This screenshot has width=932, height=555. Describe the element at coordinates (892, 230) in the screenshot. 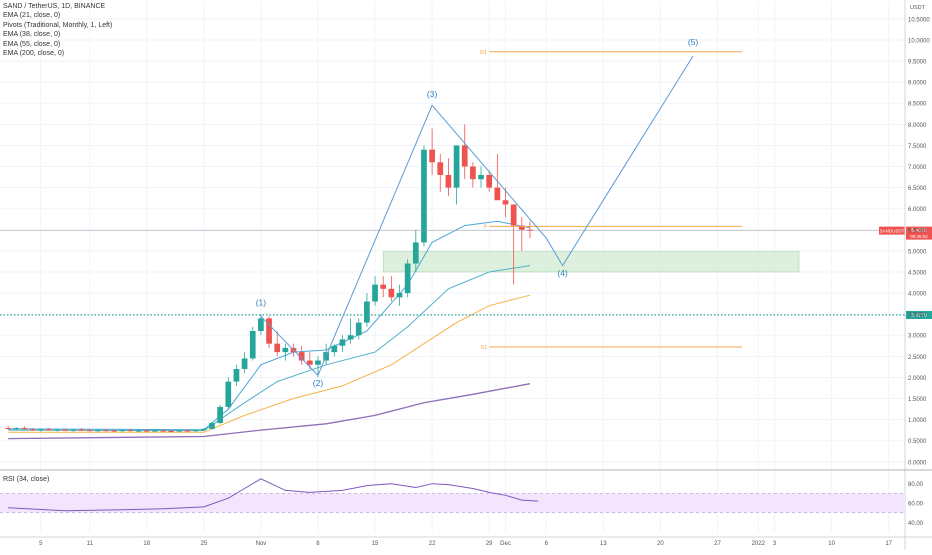

I see `ticker-tag` at that location.